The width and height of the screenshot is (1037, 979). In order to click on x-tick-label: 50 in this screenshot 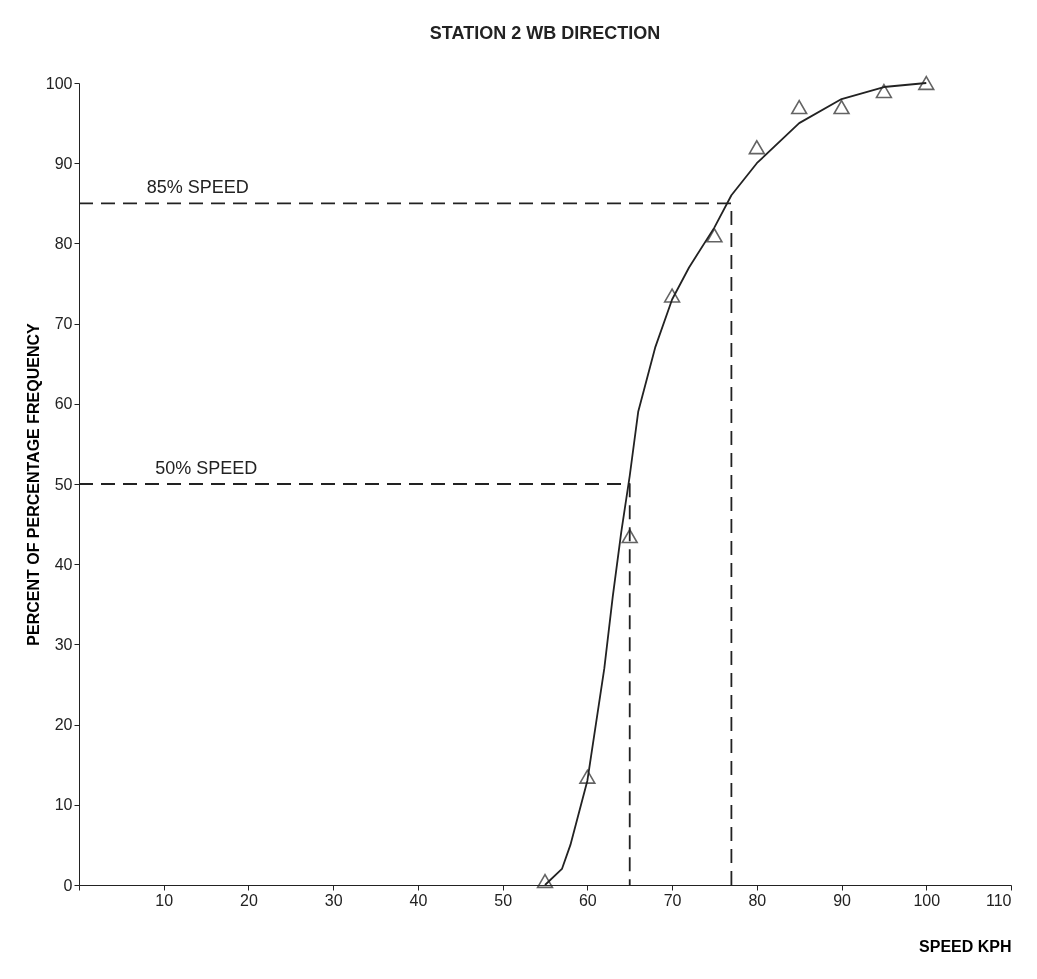, I will do `click(503, 900)`.